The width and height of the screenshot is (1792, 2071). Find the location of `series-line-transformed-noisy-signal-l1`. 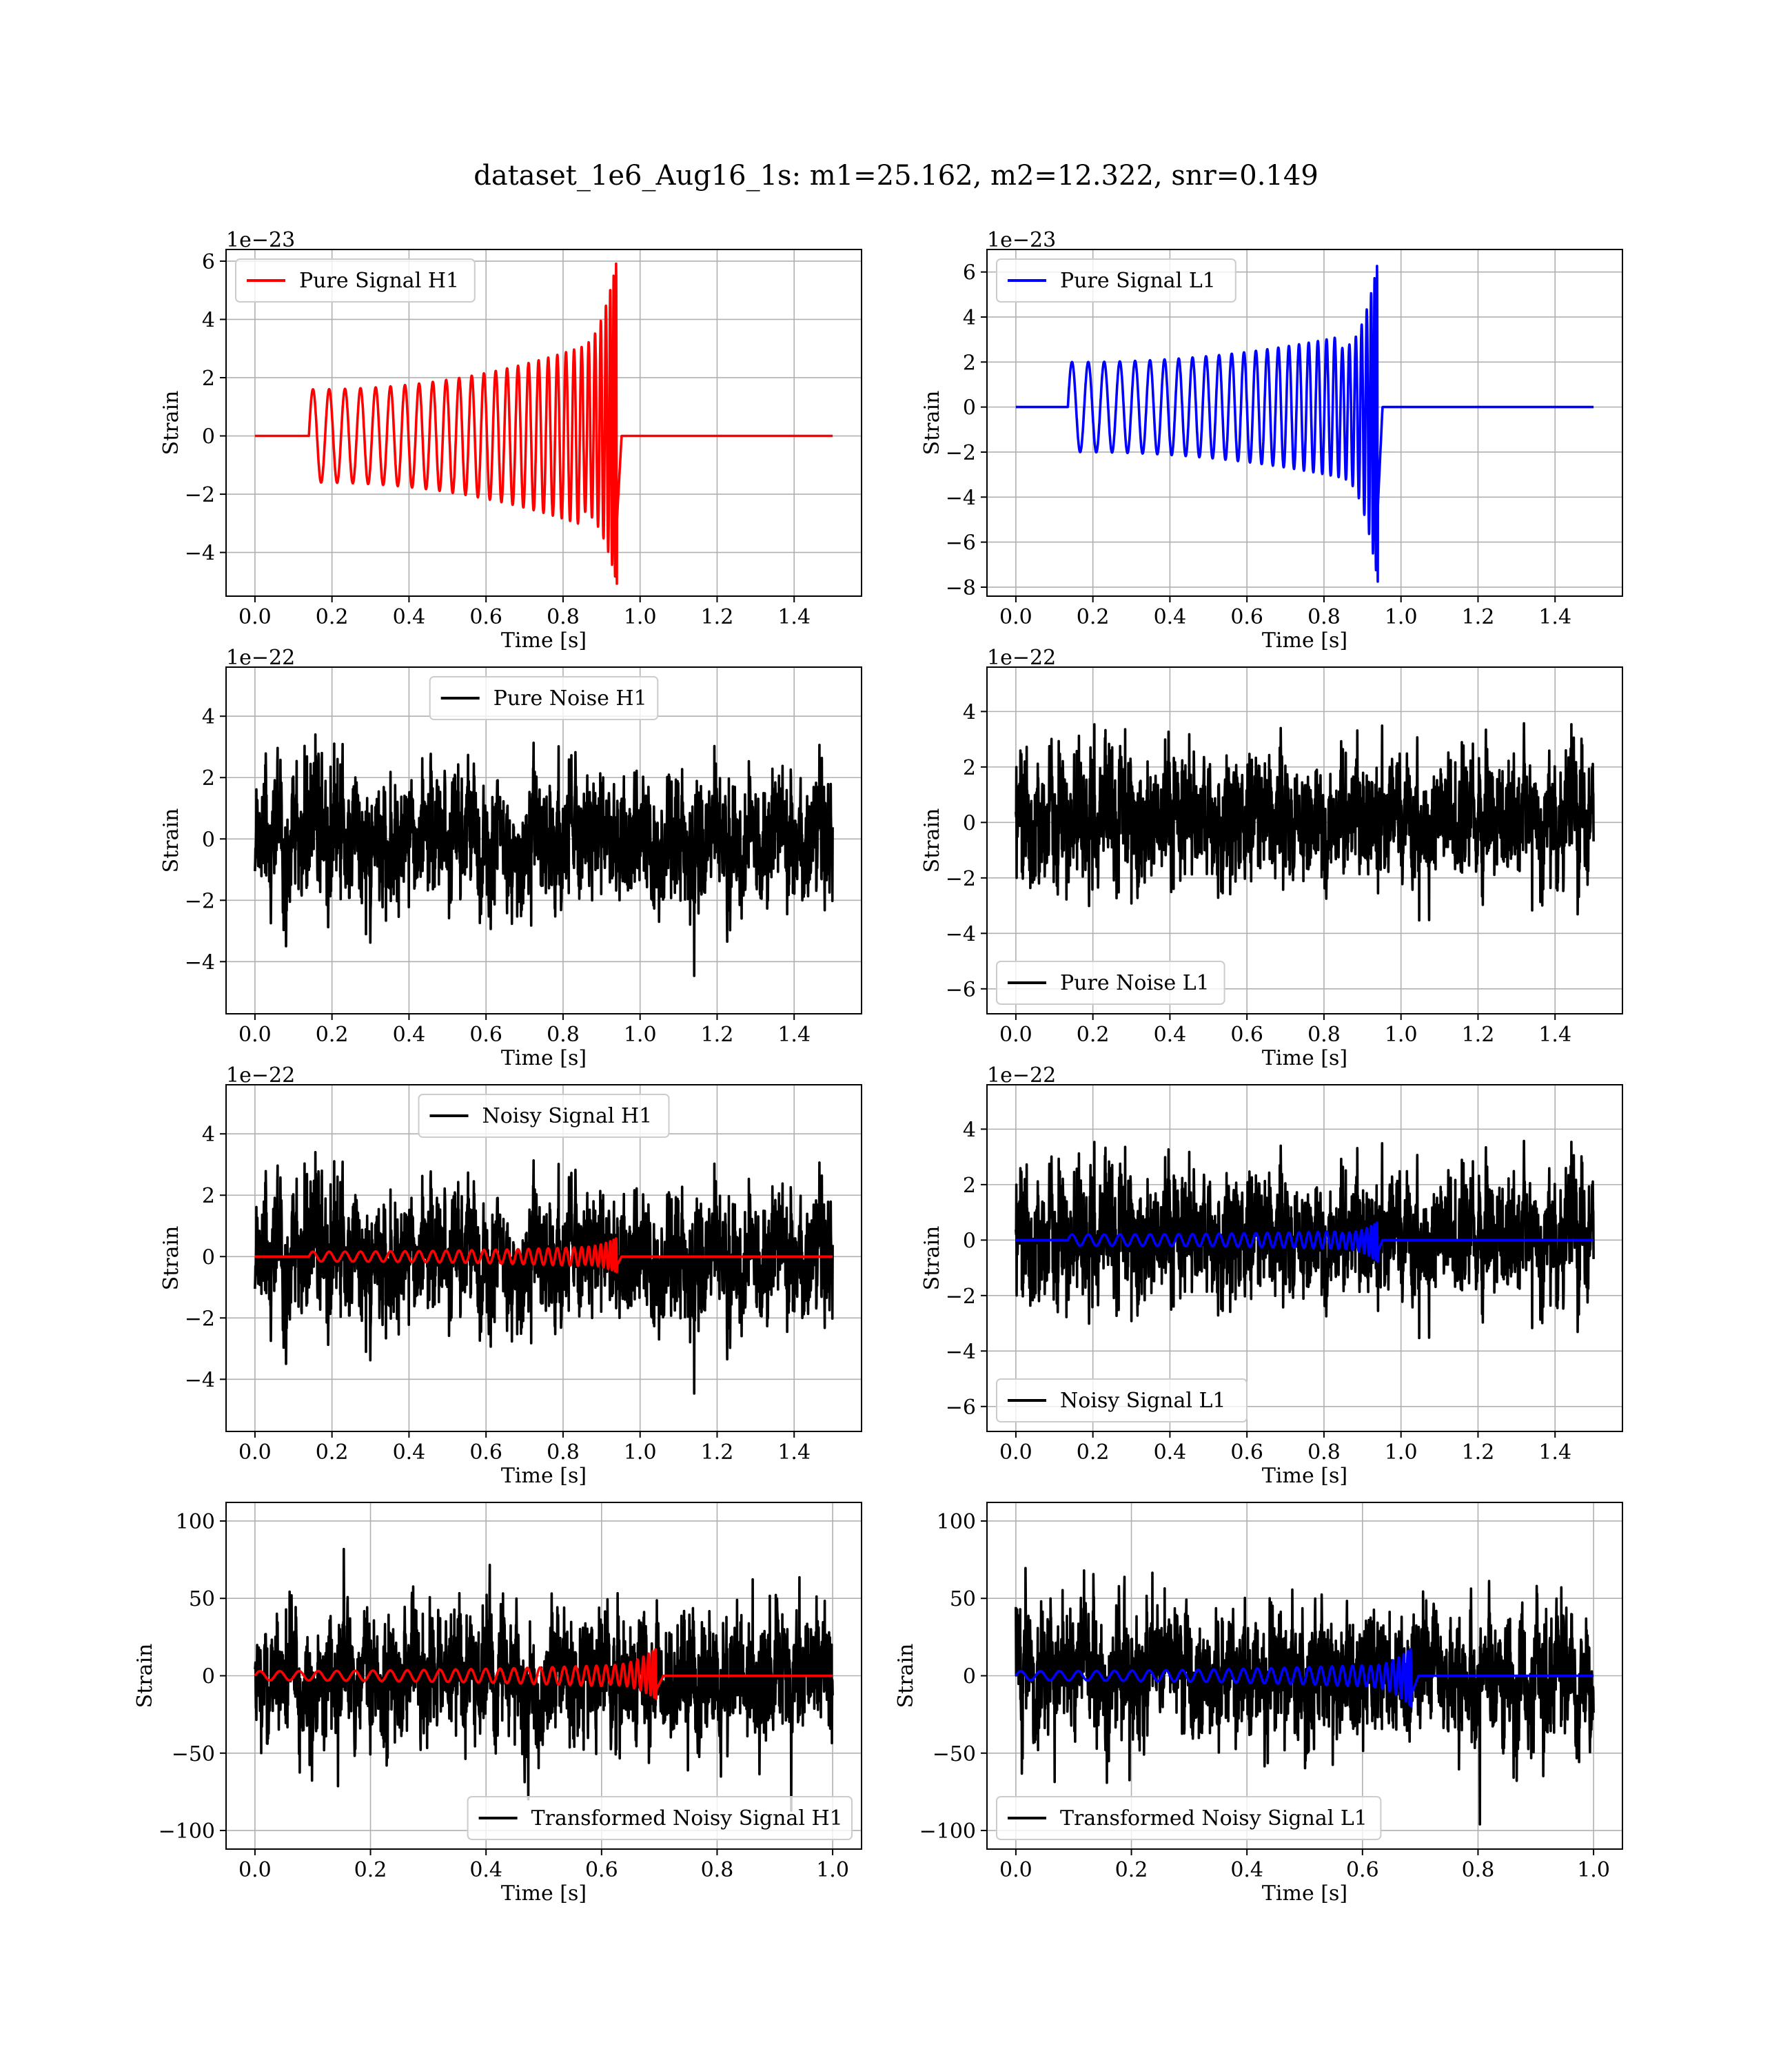

series-line-transformed-noisy-signal-l1 is located at coordinates (1305, 1696).